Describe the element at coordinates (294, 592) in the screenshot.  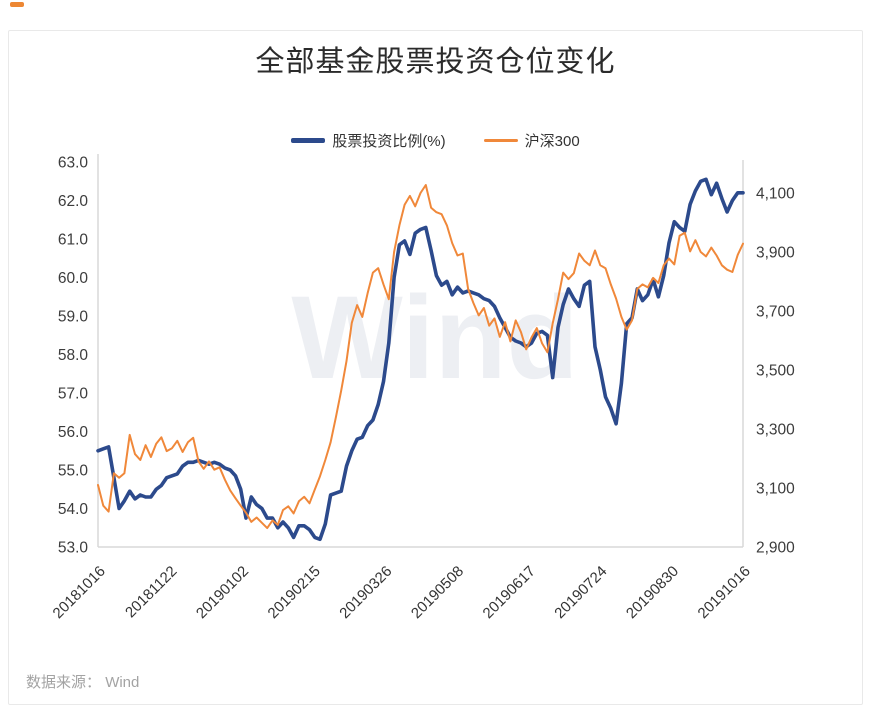
I see `x-axis-tick-label: 20190215` at that location.